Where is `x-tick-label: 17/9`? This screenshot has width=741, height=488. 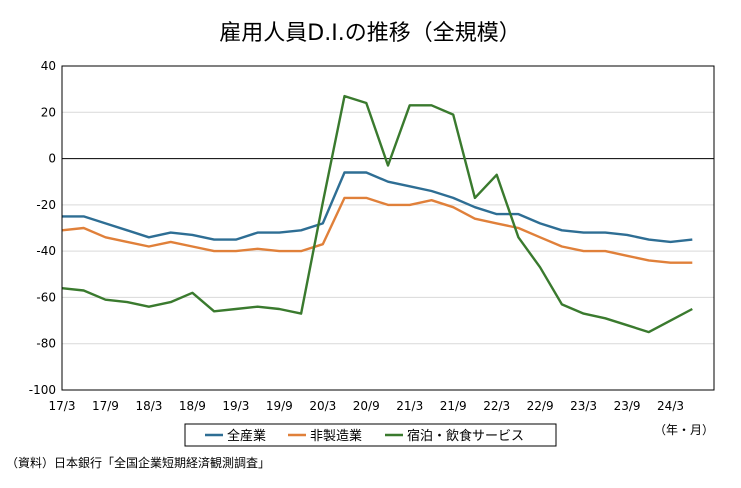
x-tick-label: 17/9 is located at coordinates (105, 406).